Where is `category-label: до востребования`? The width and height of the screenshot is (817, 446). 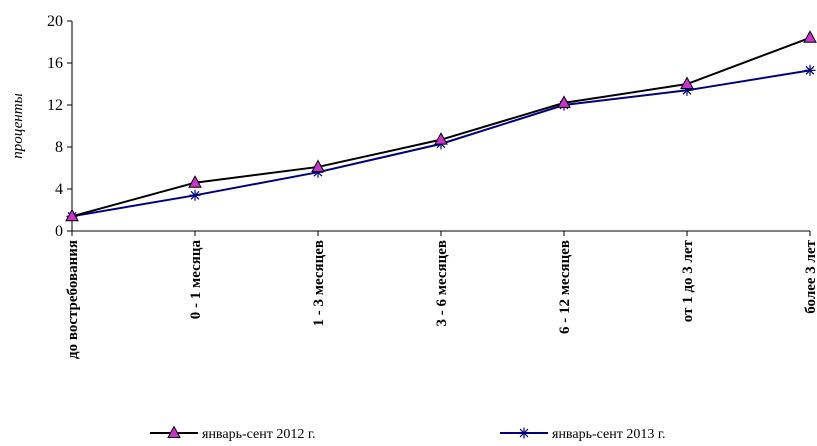
category-label: до востребования is located at coordinates (73, 299).